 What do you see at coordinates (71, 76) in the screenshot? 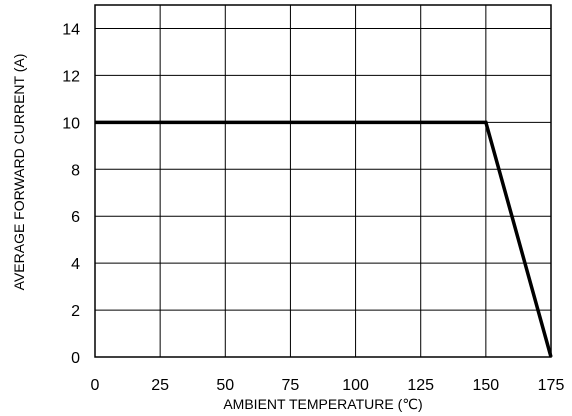
I see `y-tick-label: 12` at bounding box center [71, 76].